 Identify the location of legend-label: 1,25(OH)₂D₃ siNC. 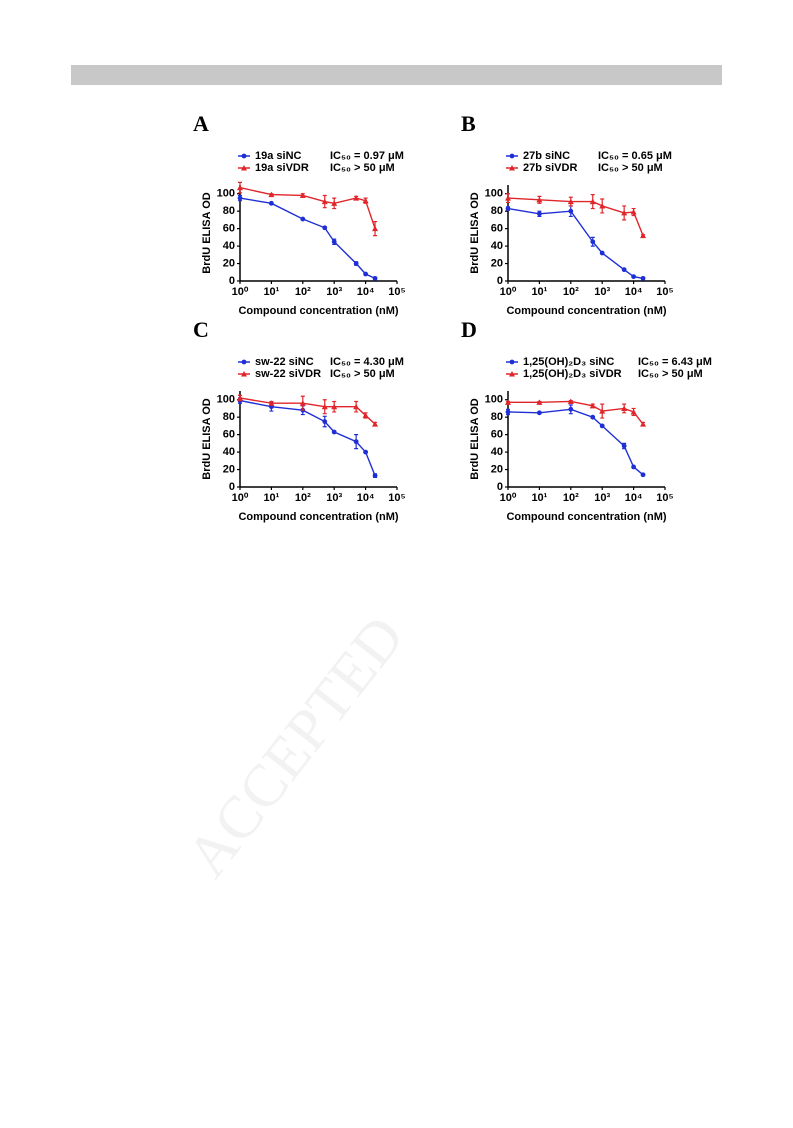
(568, 362).